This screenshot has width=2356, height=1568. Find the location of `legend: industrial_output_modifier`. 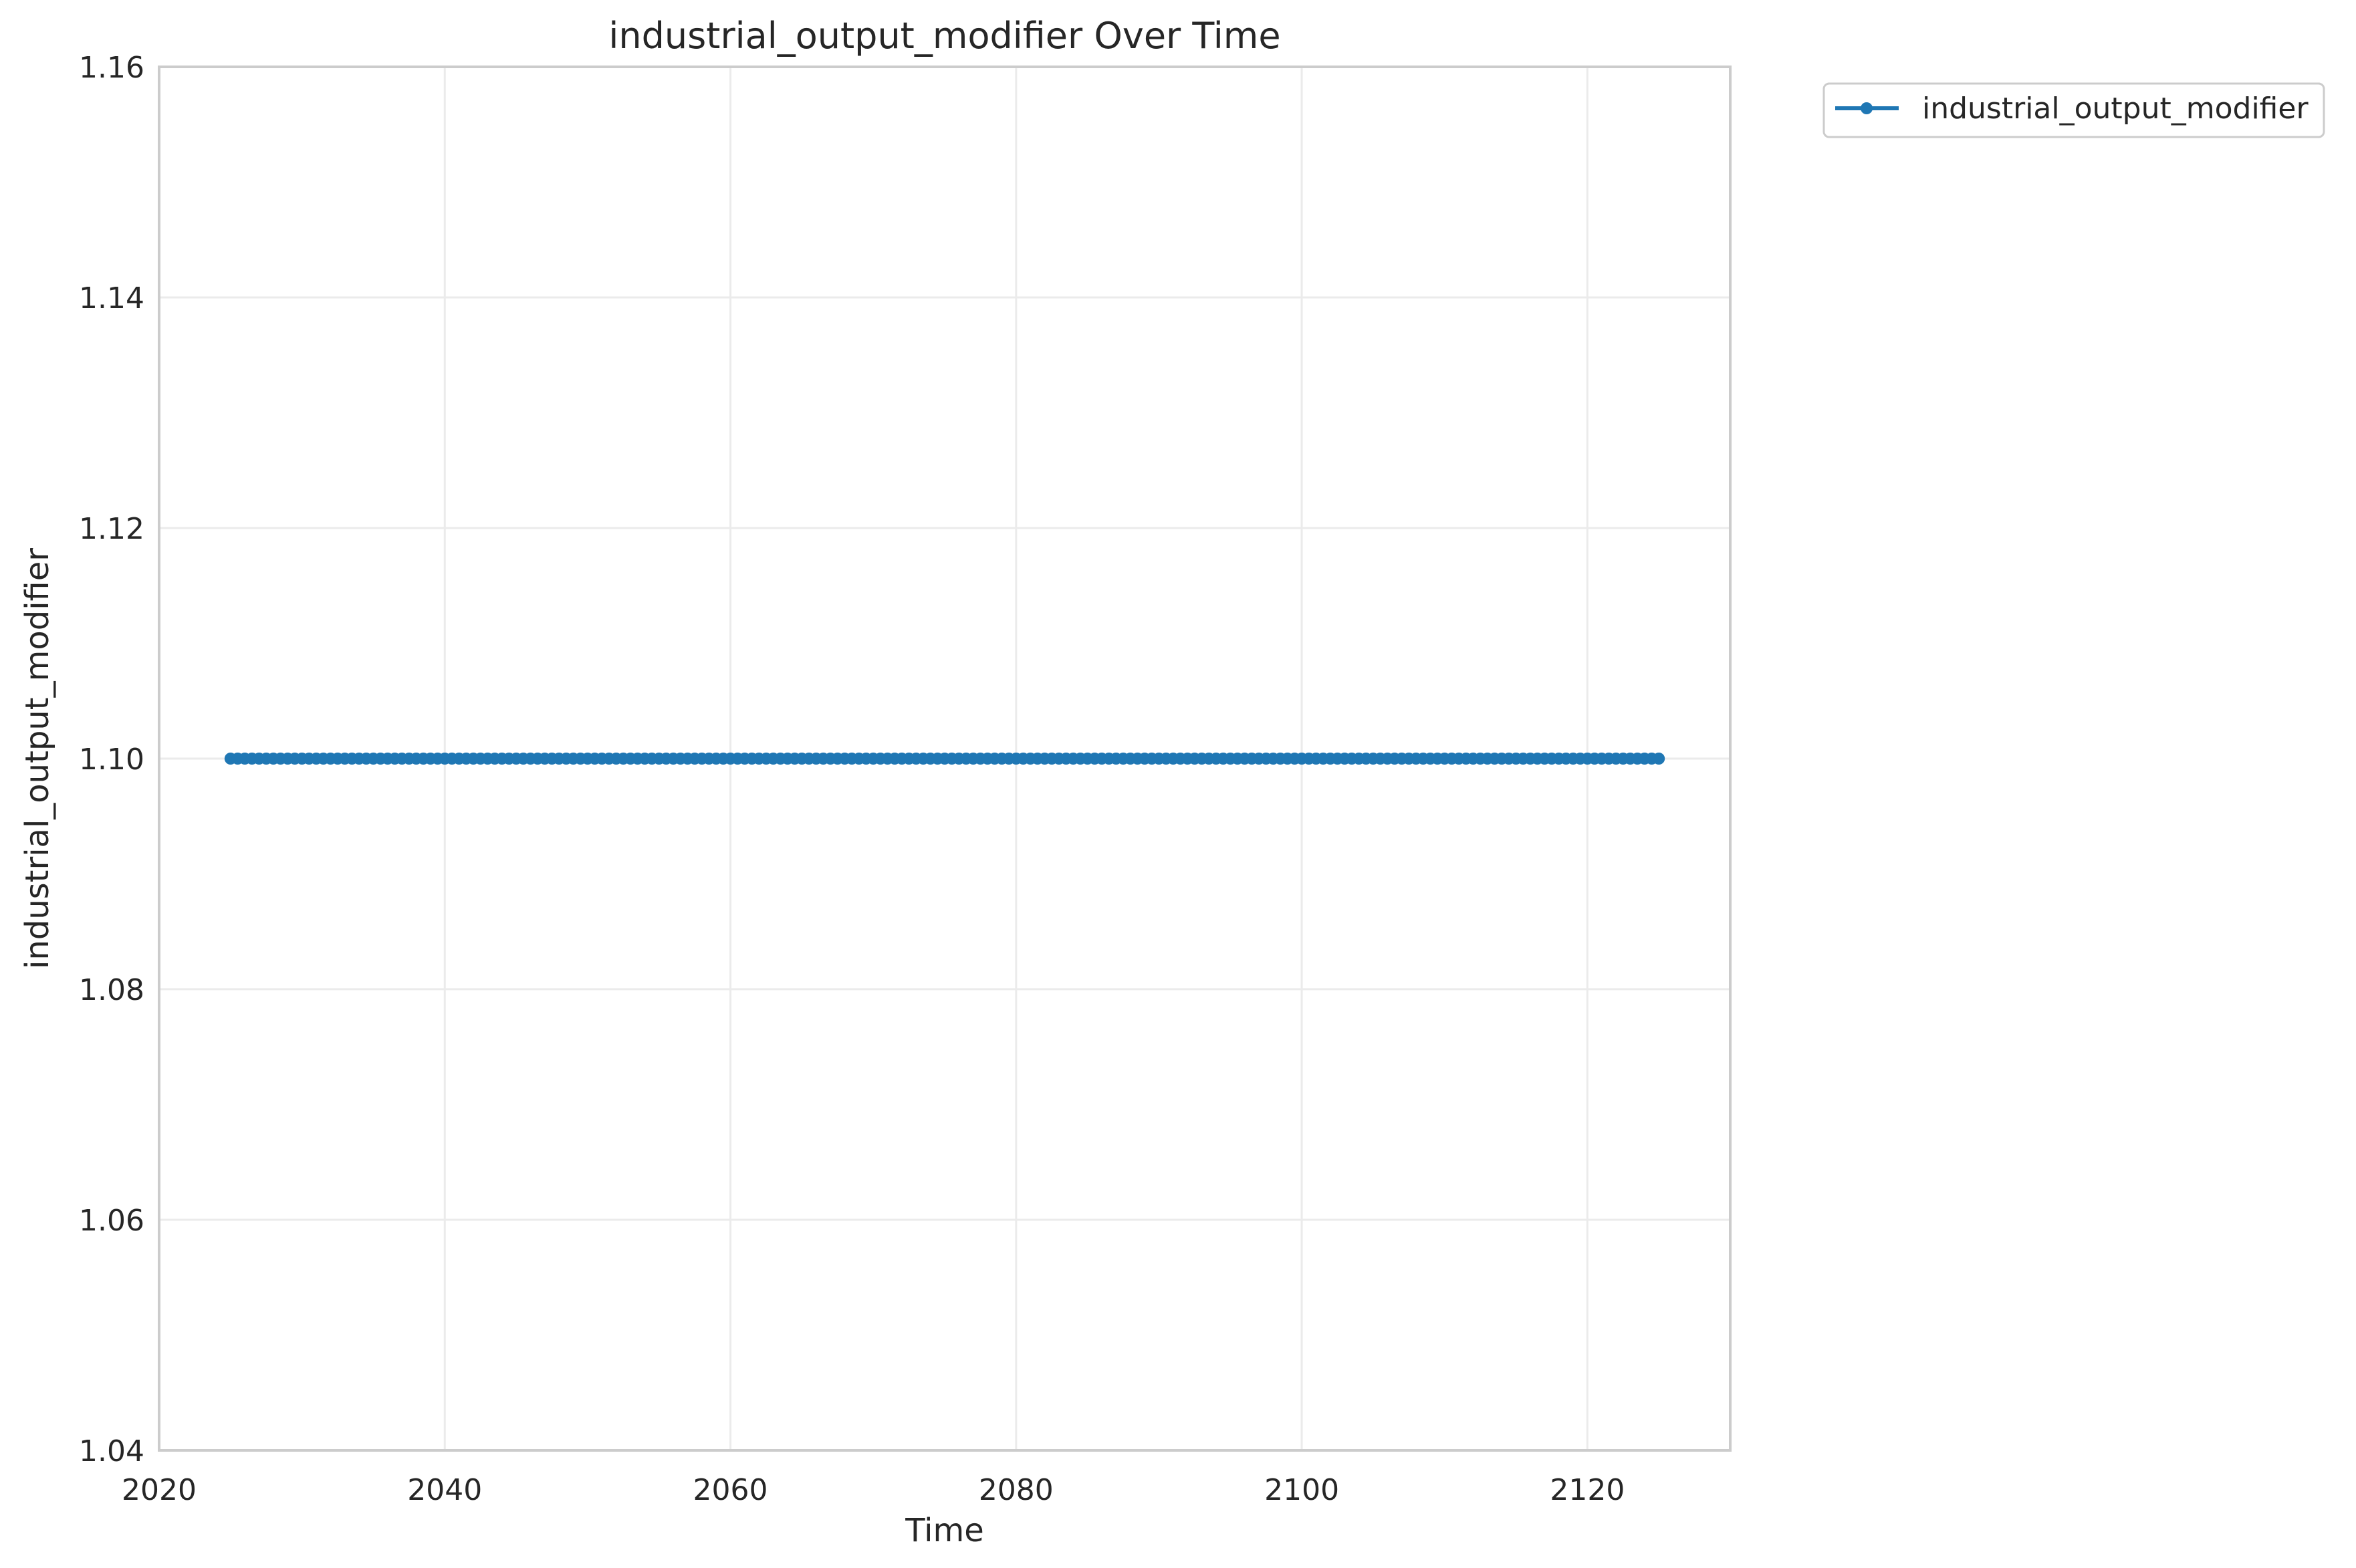

legend: industrial_output_modifier is located at coordinates (2073, 110).